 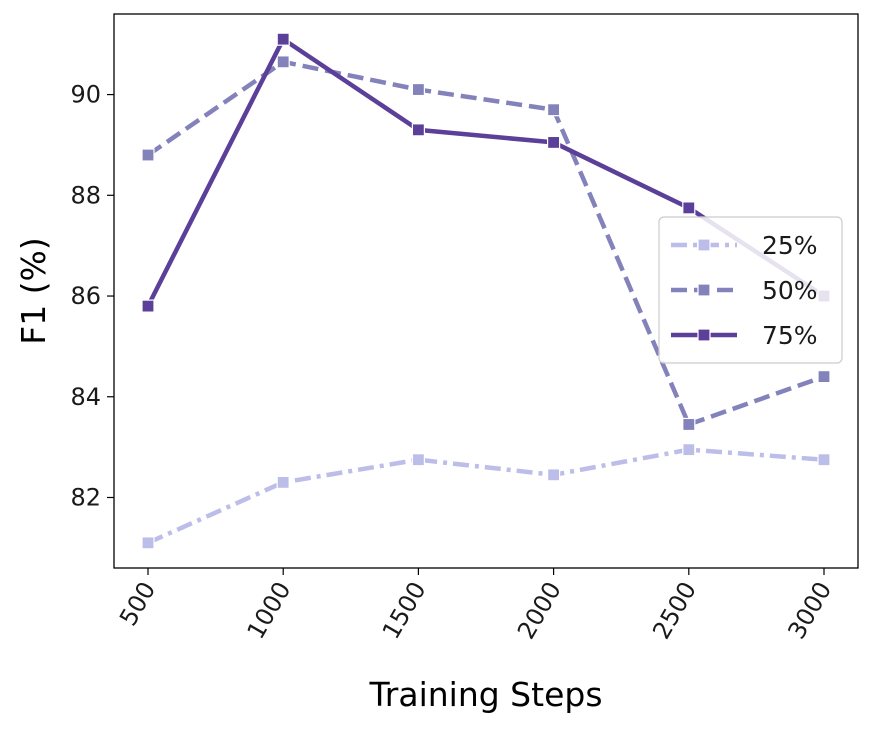 What do you see at coordinates (790, 245) in the screenshot?
I see `legend-label: 25%` at bounding box center [790, 245].